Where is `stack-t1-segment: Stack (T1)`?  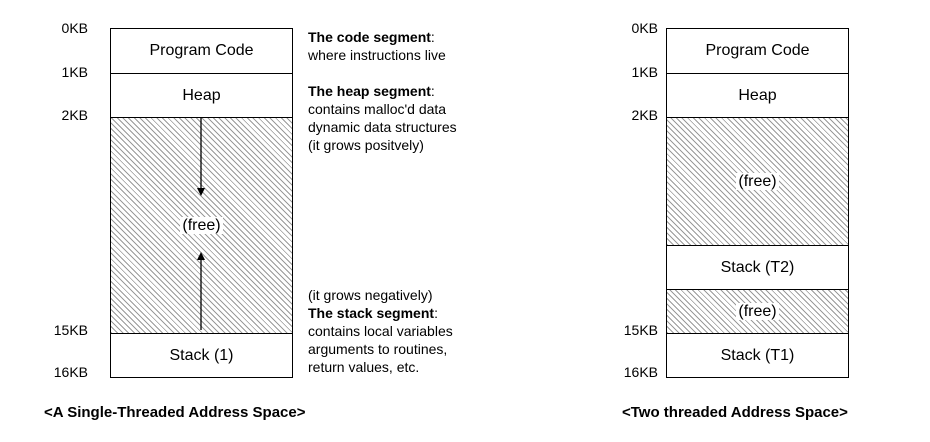
stack-t1-segment: Stack (T1) is located at coordinates (757, 355).